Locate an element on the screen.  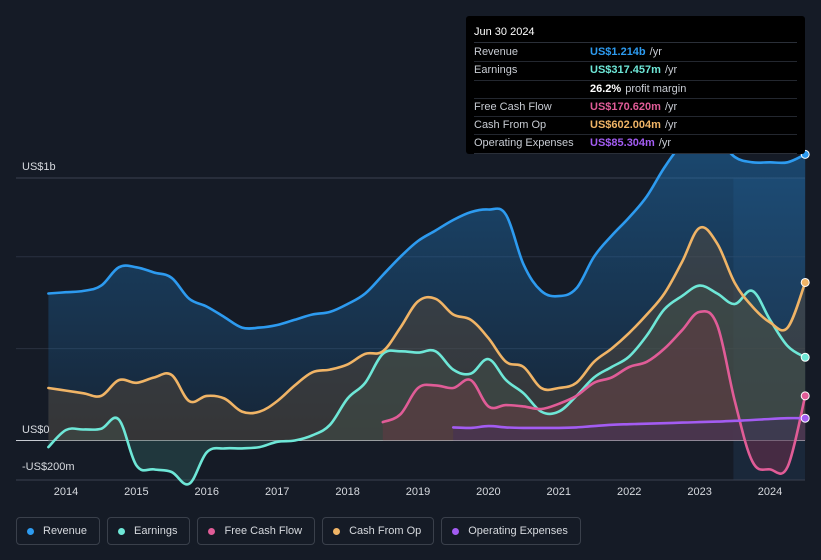
x-tick-label: 2021 is located at coordinates (559, 492).